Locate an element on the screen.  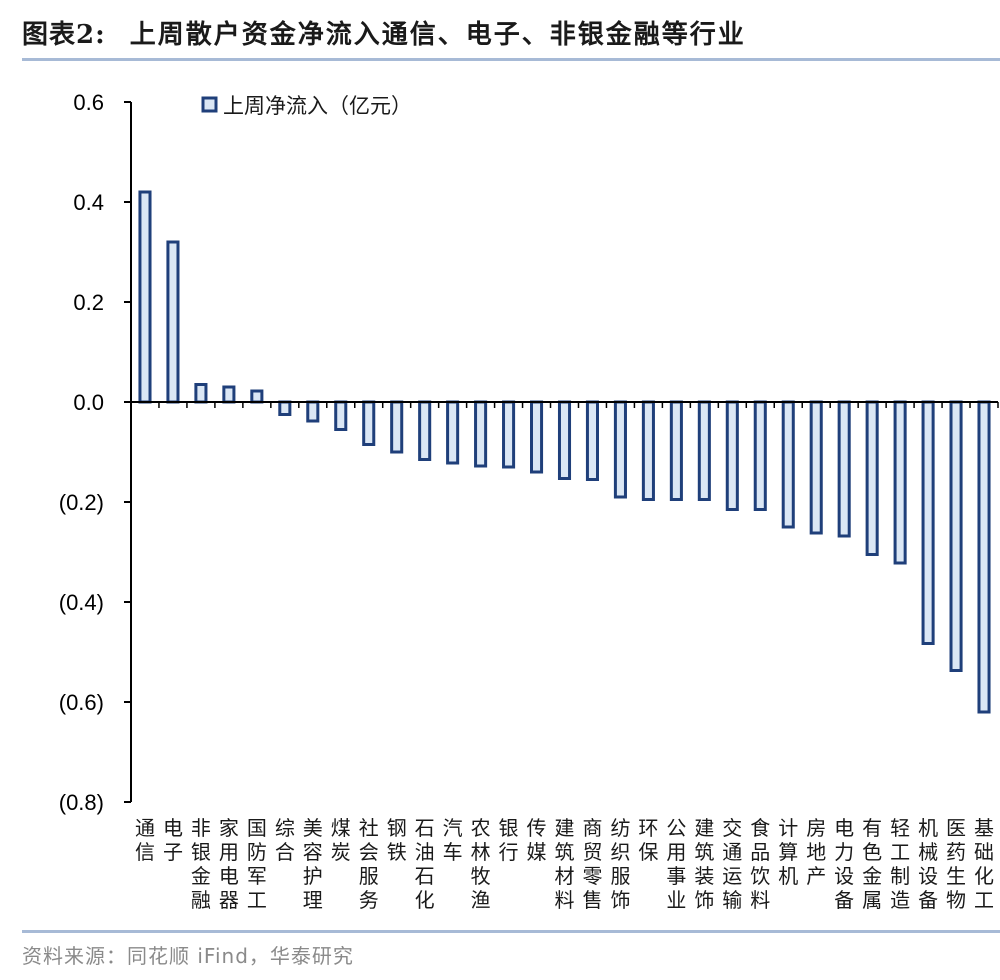
bar-农林牧渔 is located at coordinates (481, 434).